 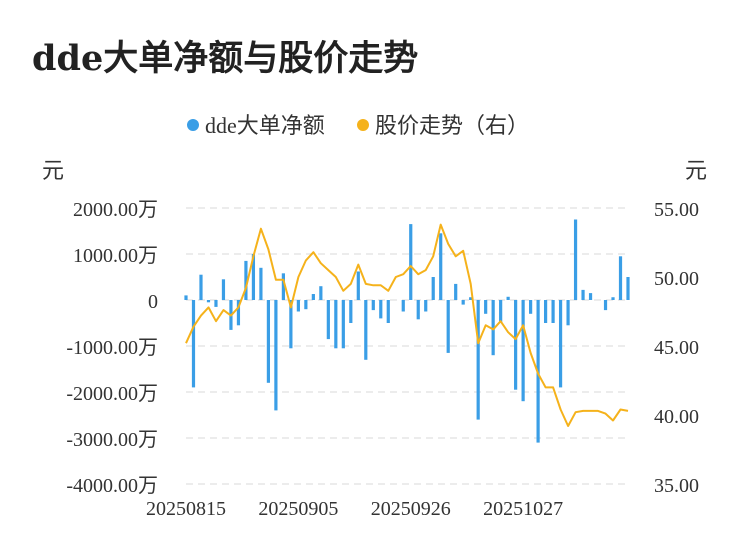 What do you see at coordinates (186, 509) in the screenshot?
I see `x-axis-tick-label: 20250815` at bounding box center [186, 509].